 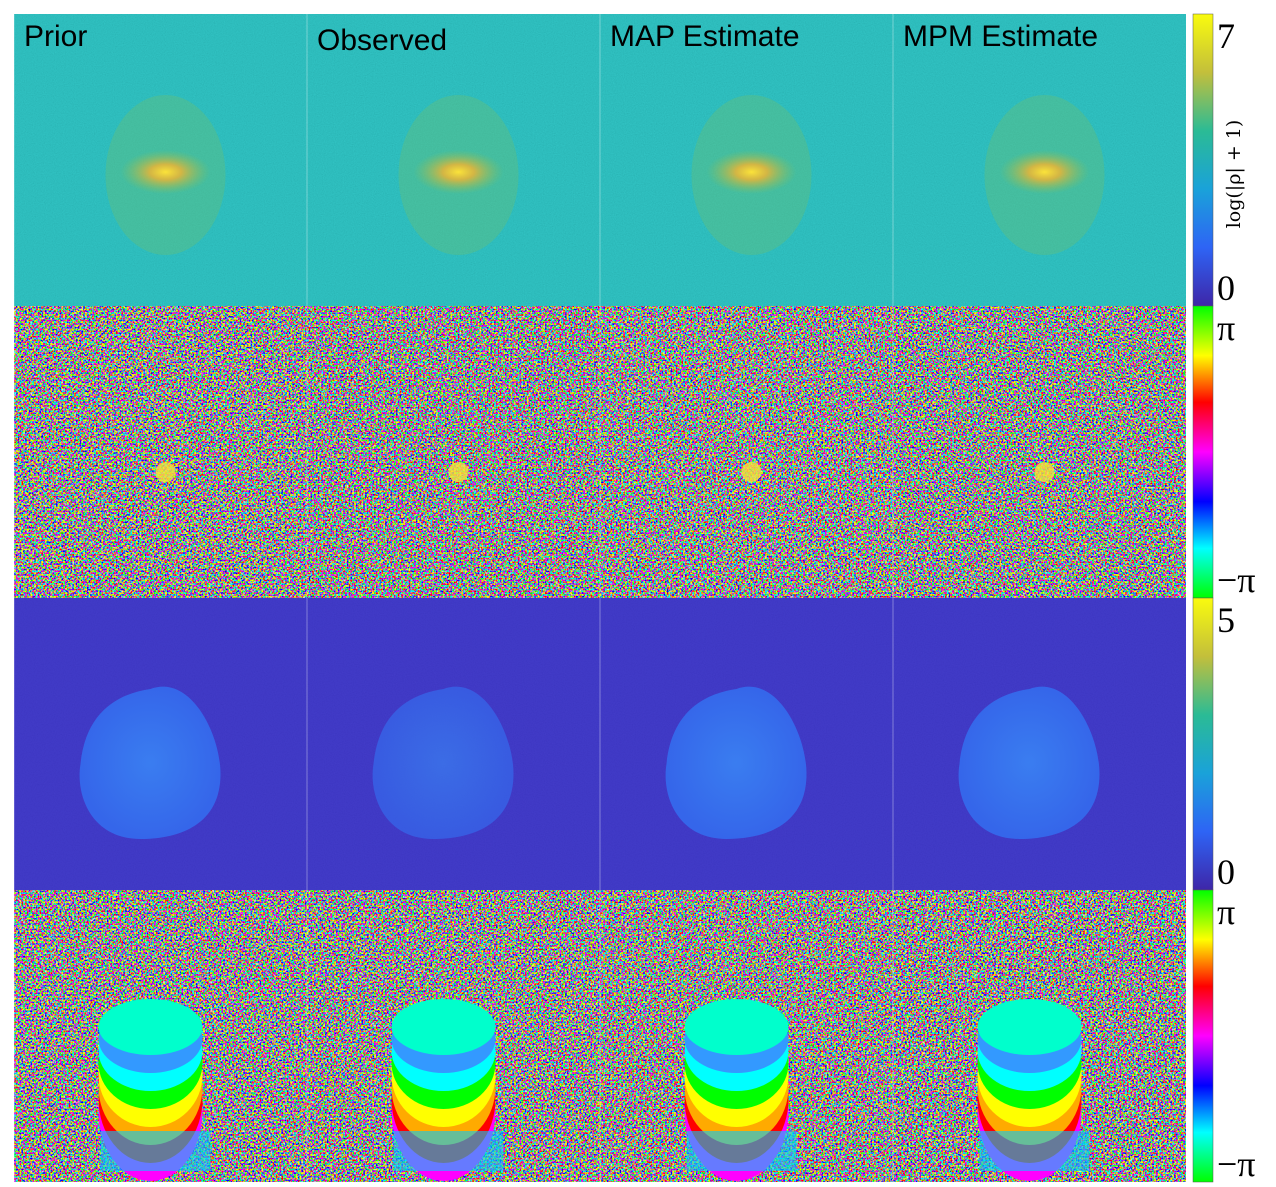 I want to click on colorbar-label: log(|ρ| + 1), so click(x=1234, y=174).